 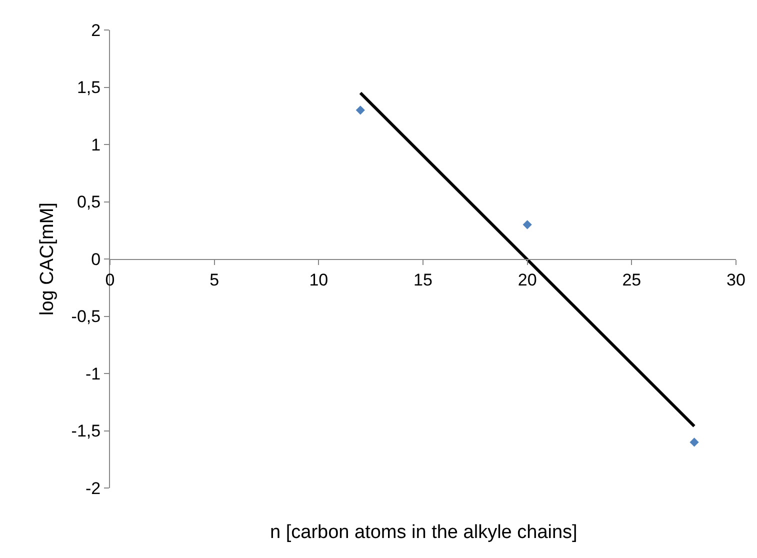 I want to click on x-tick-label: 30, so click(x=736, y=280).